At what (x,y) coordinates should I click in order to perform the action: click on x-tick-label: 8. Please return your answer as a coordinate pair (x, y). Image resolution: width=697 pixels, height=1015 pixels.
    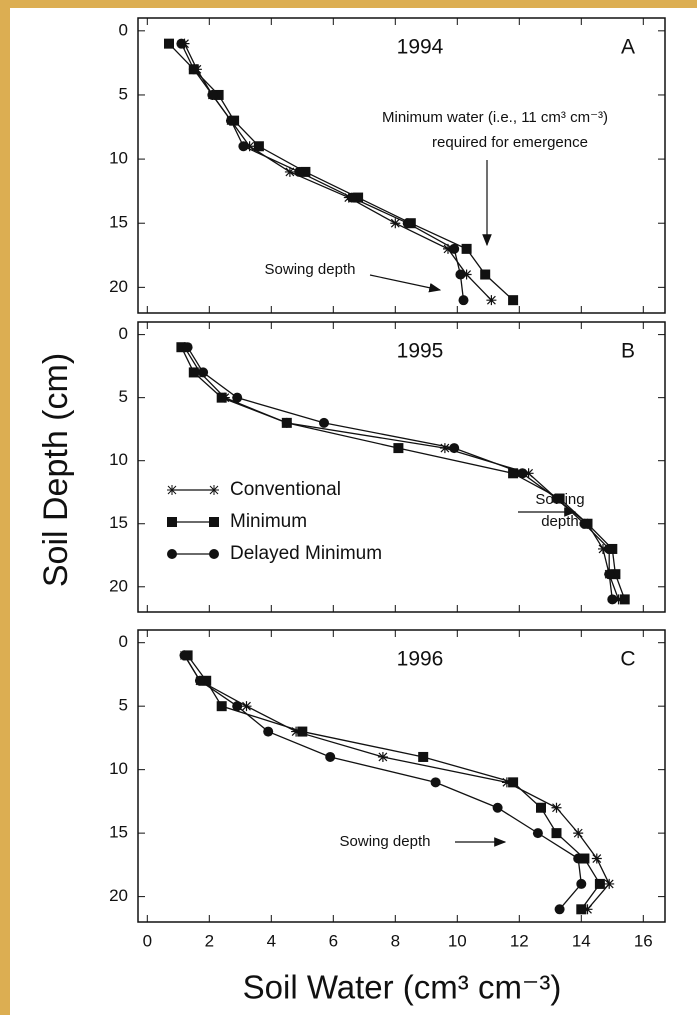
    Looking at the image, I should click on (395, 940).